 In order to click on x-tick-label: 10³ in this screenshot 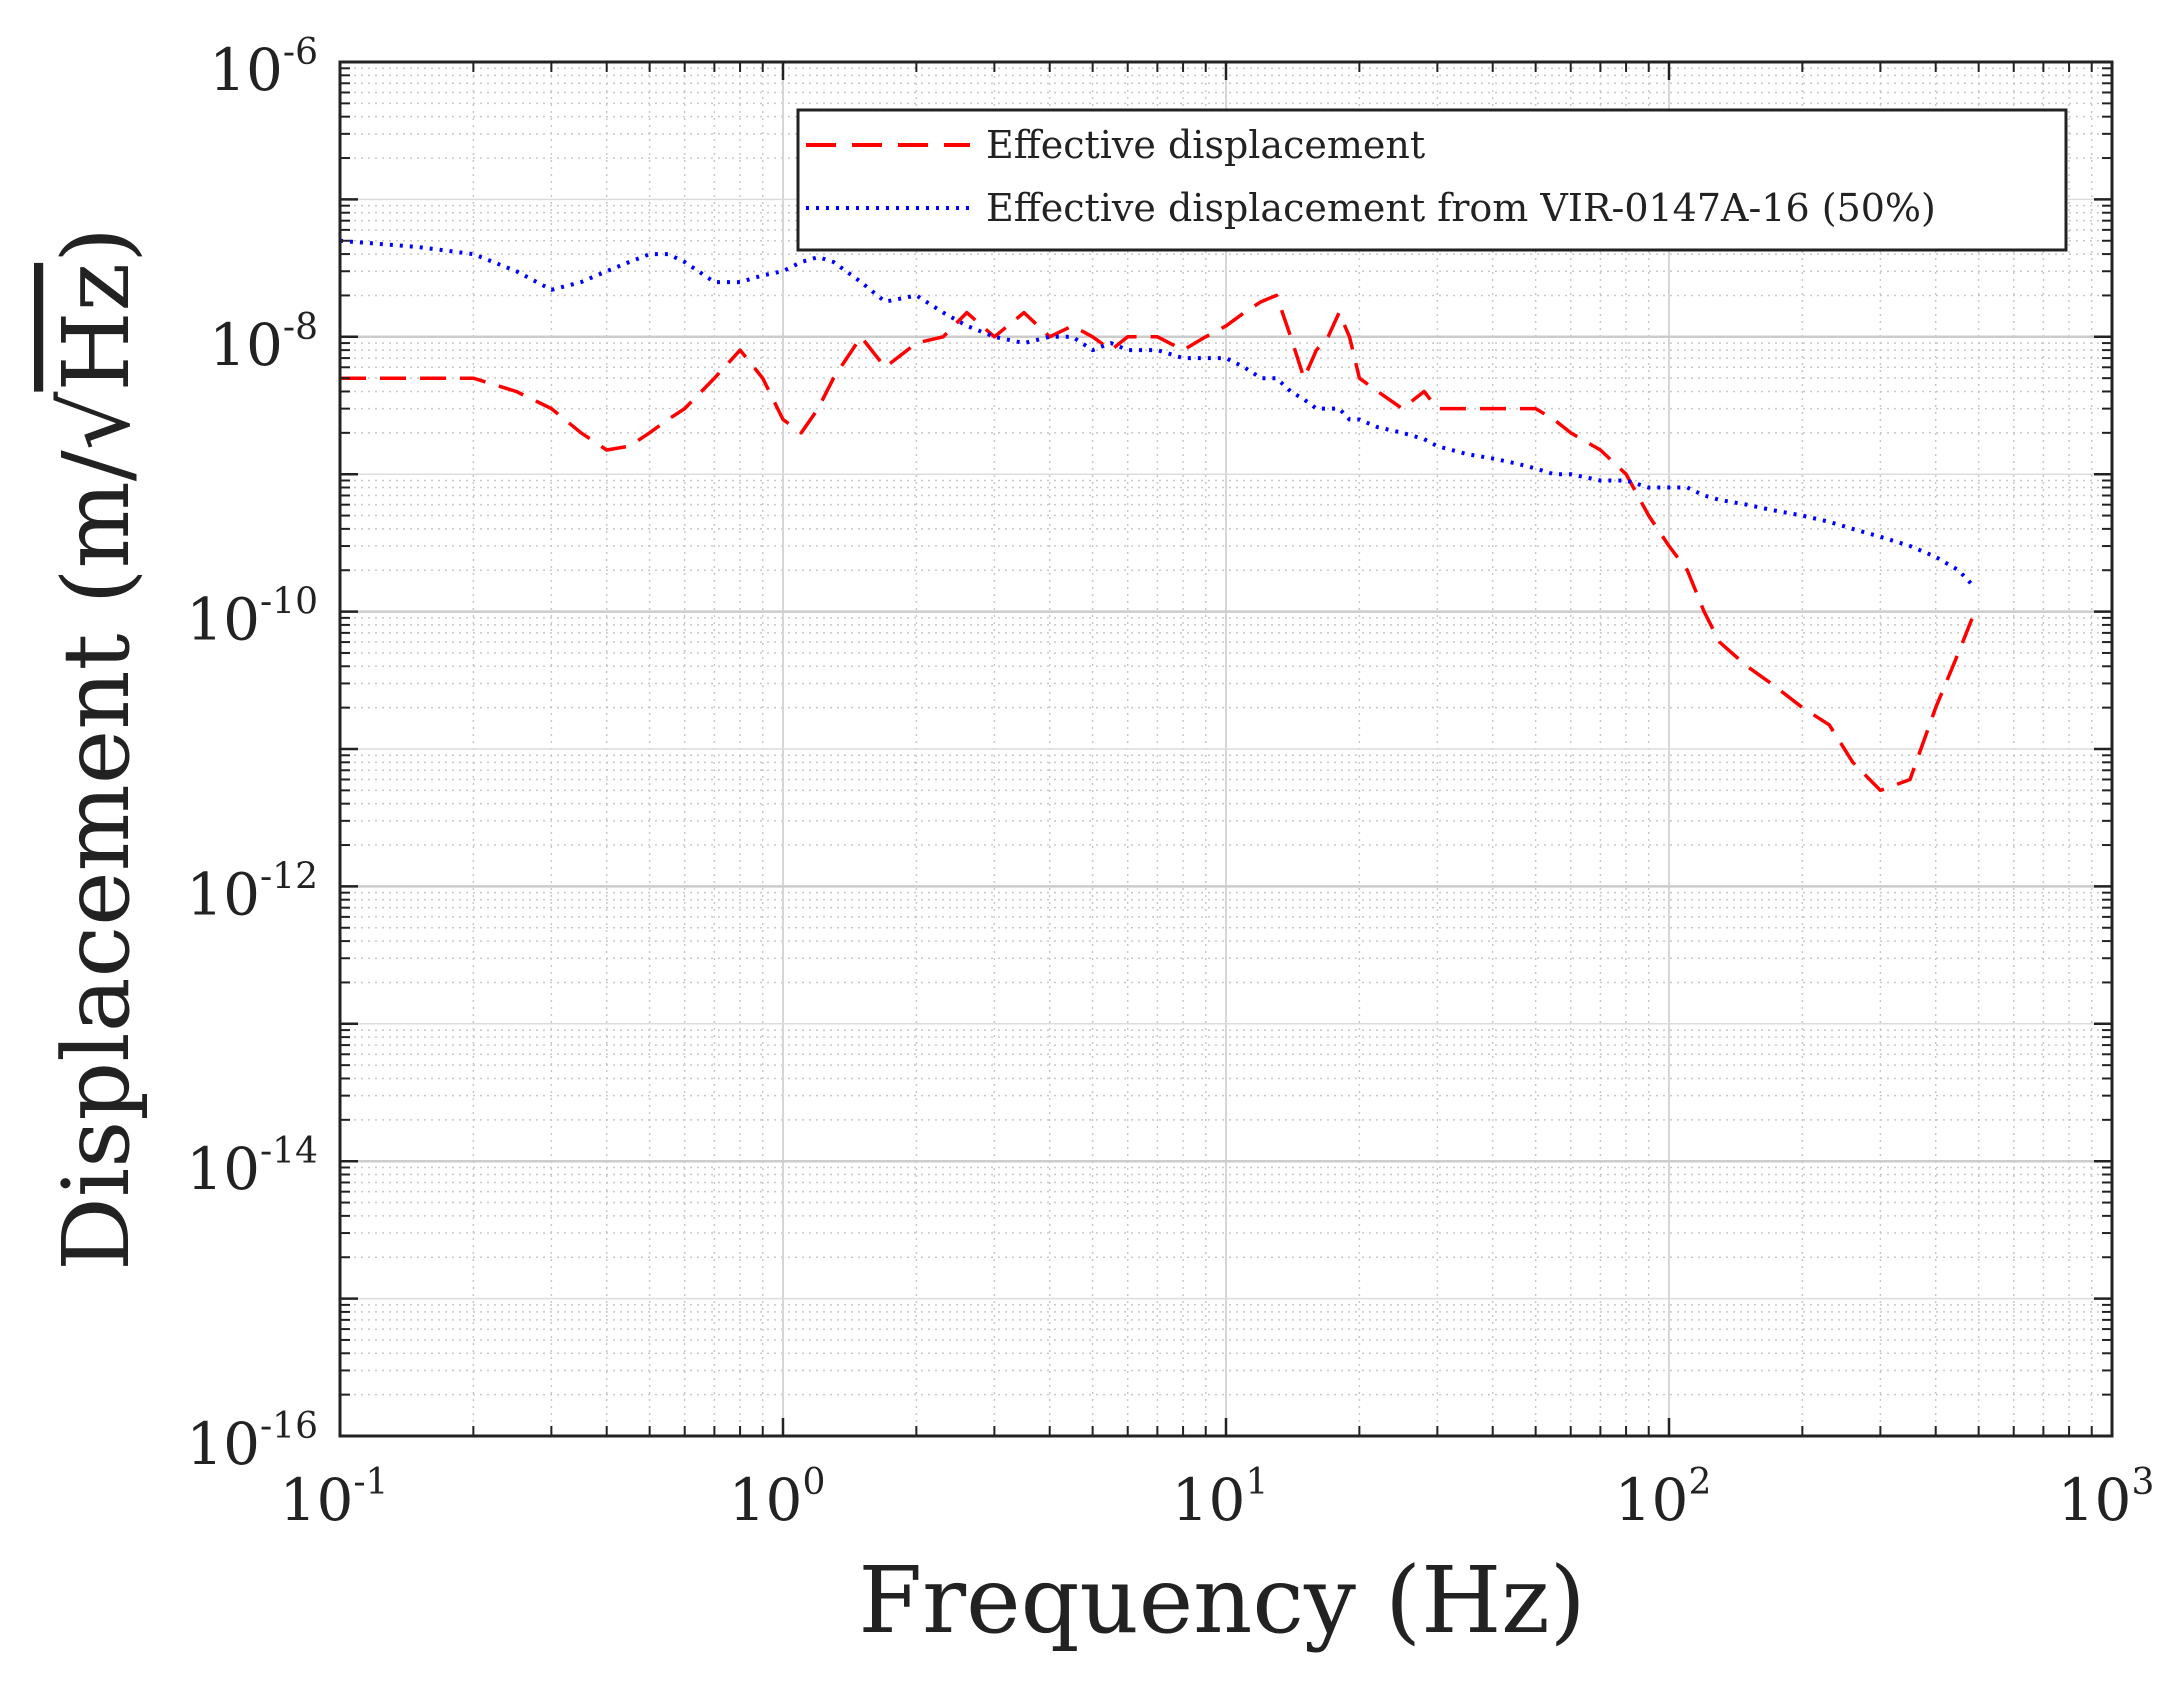, I will do `click(2106, 1498)`.